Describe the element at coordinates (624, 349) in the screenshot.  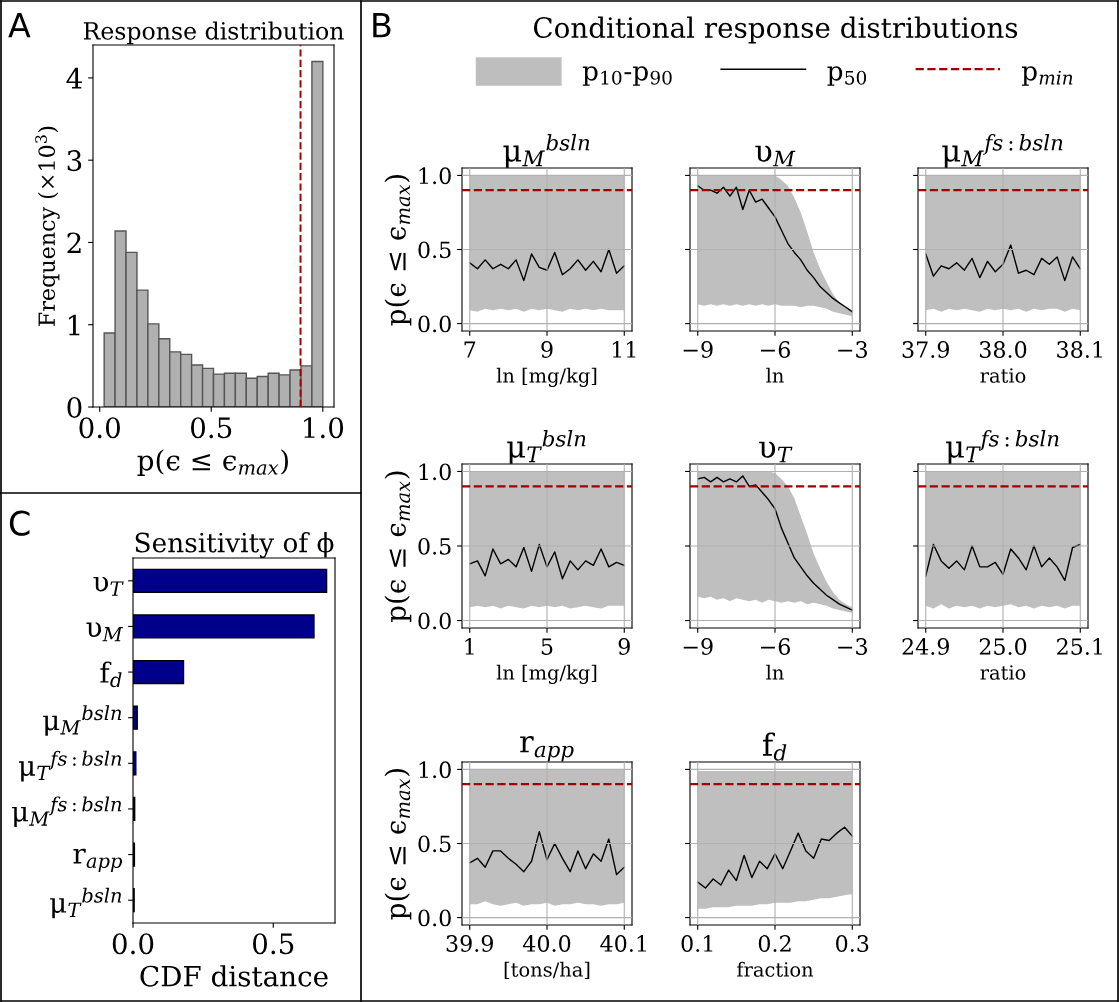
I see `x-tick-label: 11` at that location.